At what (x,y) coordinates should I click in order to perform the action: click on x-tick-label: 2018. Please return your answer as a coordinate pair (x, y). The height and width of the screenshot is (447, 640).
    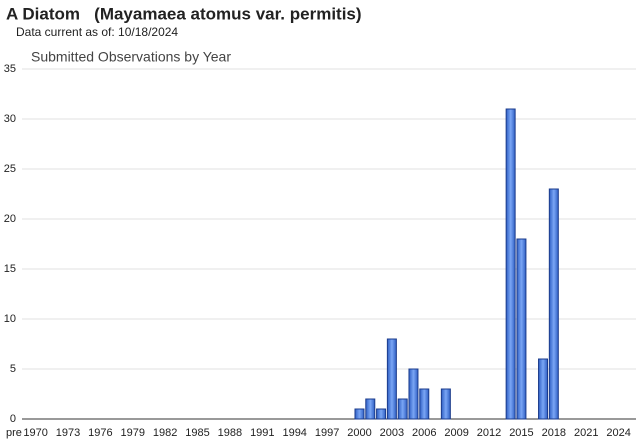
    Looking at the image, I should click on (554, 433).